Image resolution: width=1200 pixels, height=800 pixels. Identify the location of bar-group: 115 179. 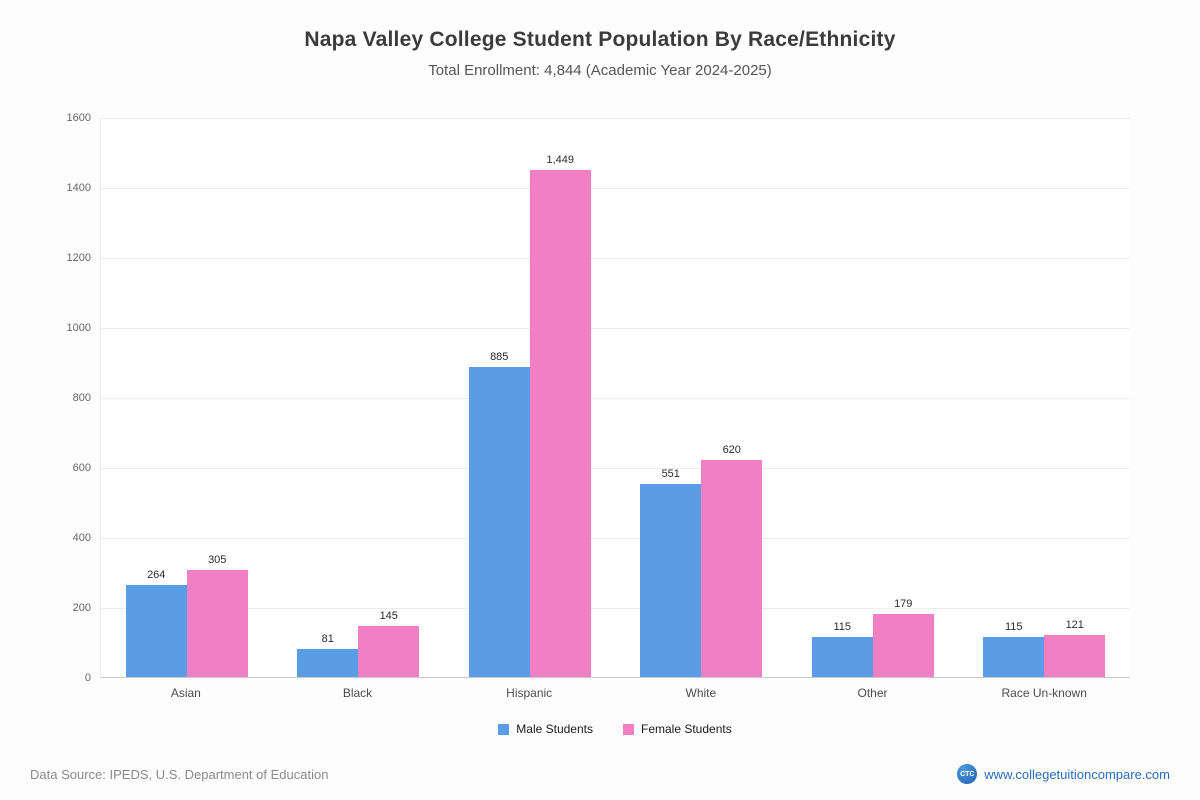
(873, 397).